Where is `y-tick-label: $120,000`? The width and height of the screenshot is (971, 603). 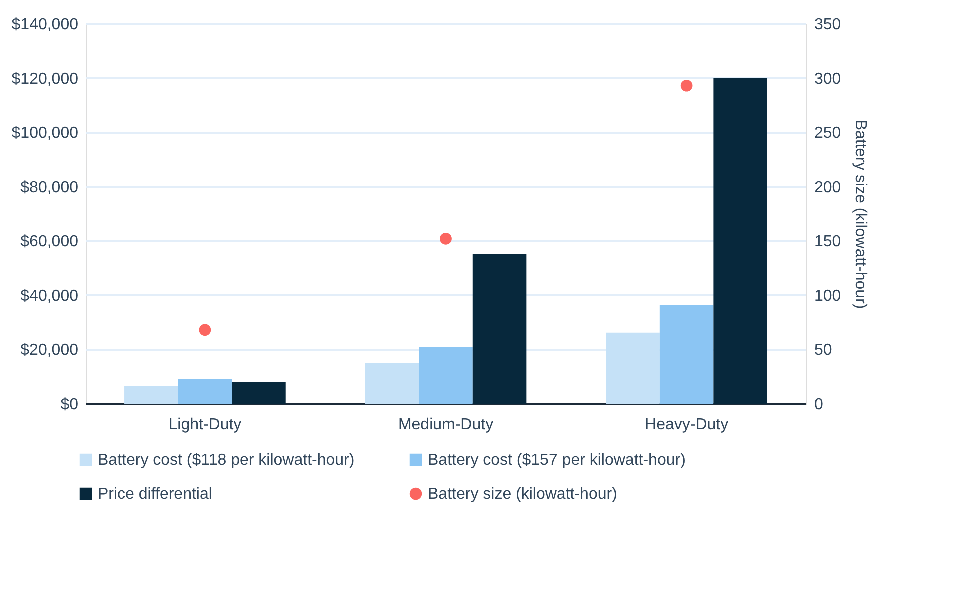
y-tick-label: $120,000 is located at coordinates (45, 79).